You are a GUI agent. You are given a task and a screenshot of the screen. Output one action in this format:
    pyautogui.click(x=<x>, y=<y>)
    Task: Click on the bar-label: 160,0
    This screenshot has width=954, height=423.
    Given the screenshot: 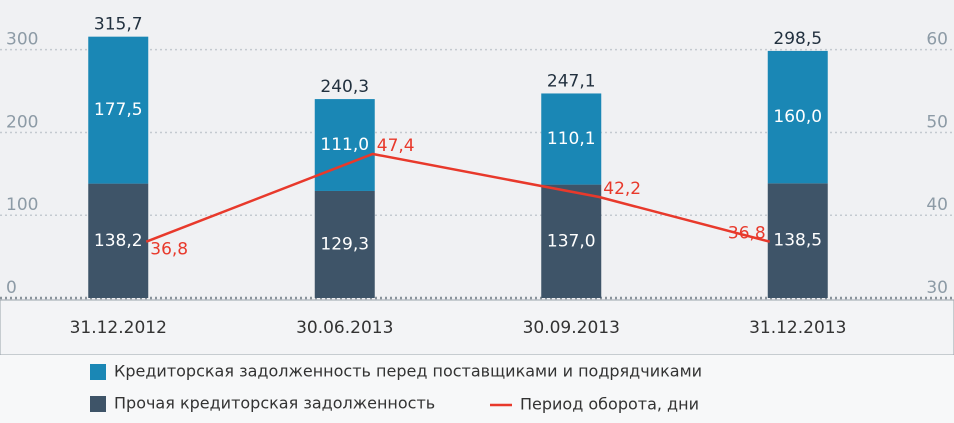 What is the action you would take?
    pyautogui.click(x=797, y=117)
    